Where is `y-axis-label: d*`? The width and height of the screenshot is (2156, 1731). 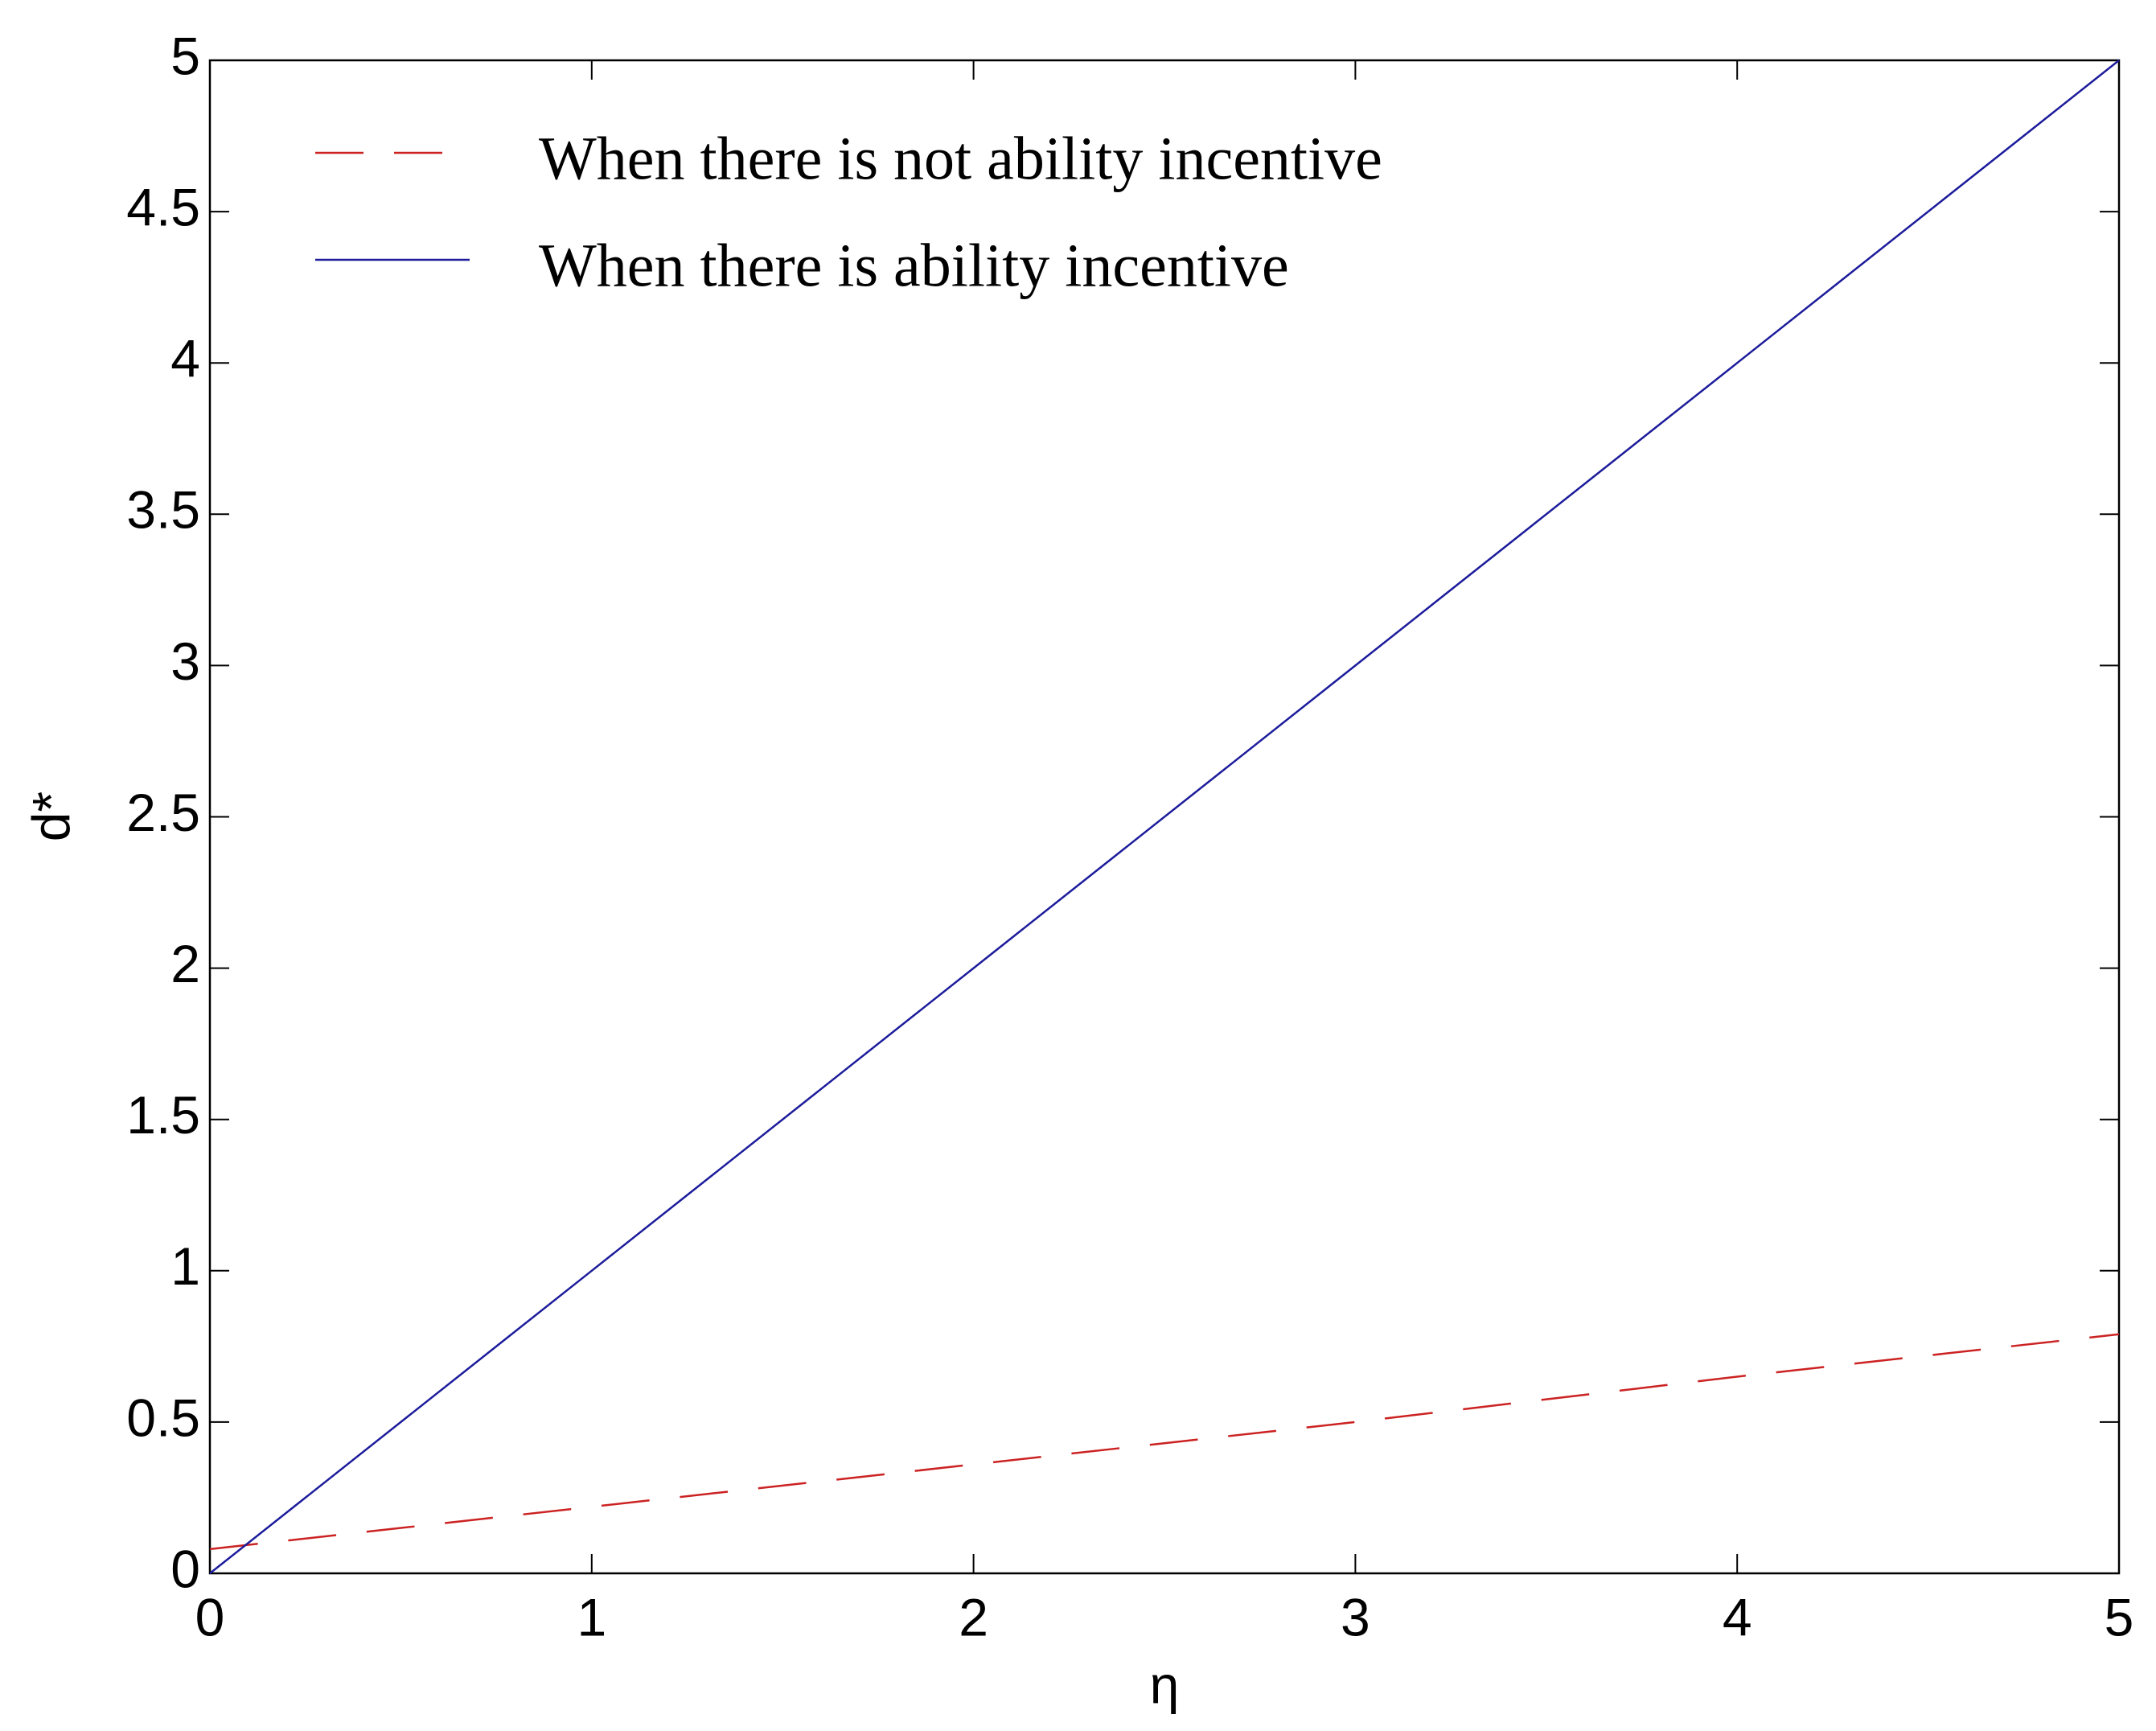 y-axis-label: d* is located at coordinates (50, 816).